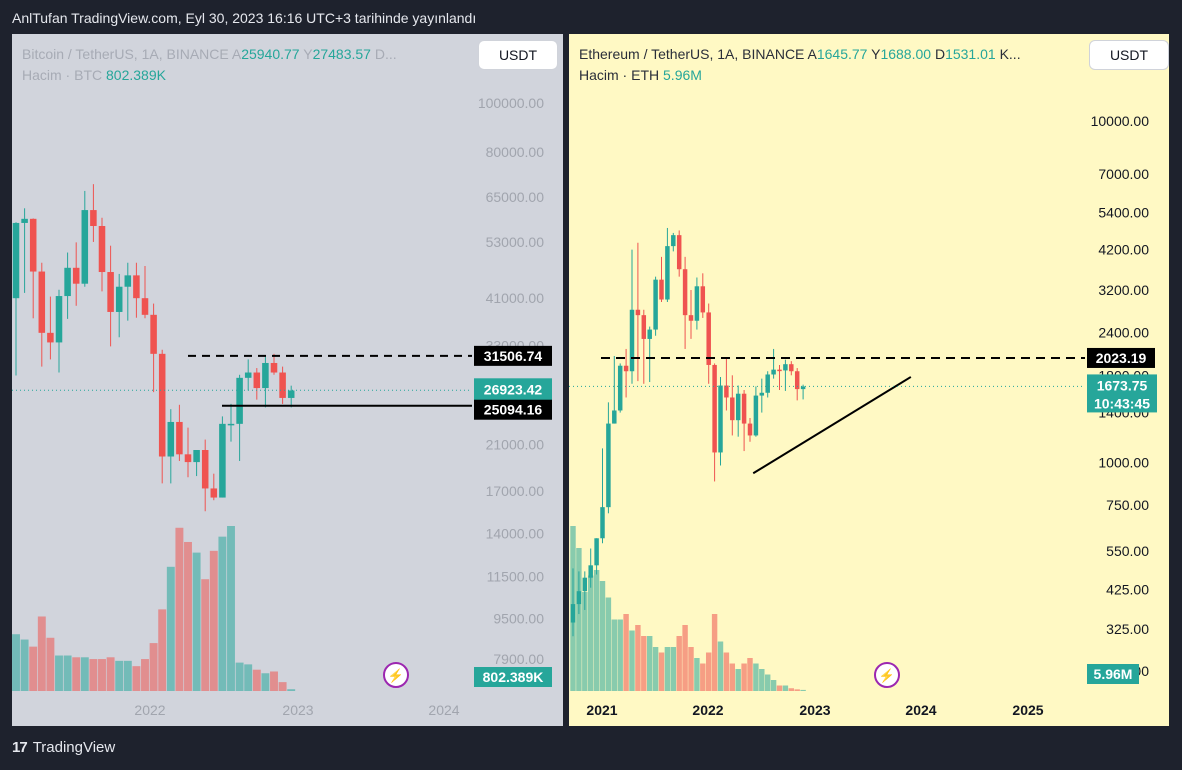 This screenshot has height=770, width=1182. Describe the element at coordinates (837, 54) in the screenshot. I see `eth-legend-a: A1645.77` at that location.